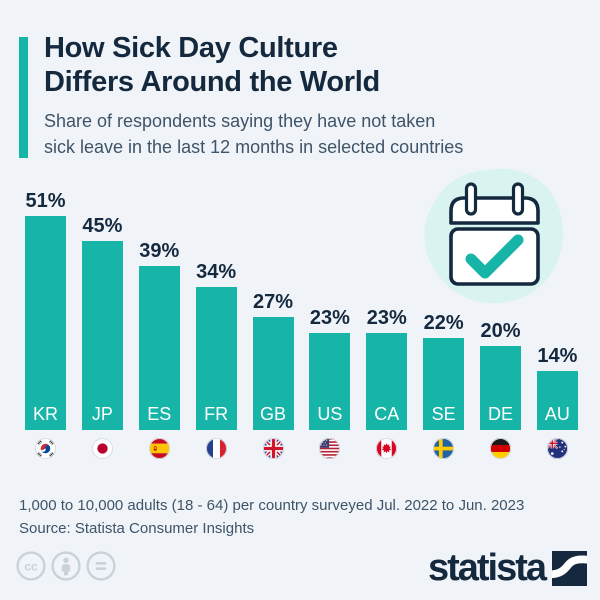  What do you see at coordinates (273, 448) in the screenshot?
I see `flag-united-kingdom-icon` at bounding box center [273, 448].